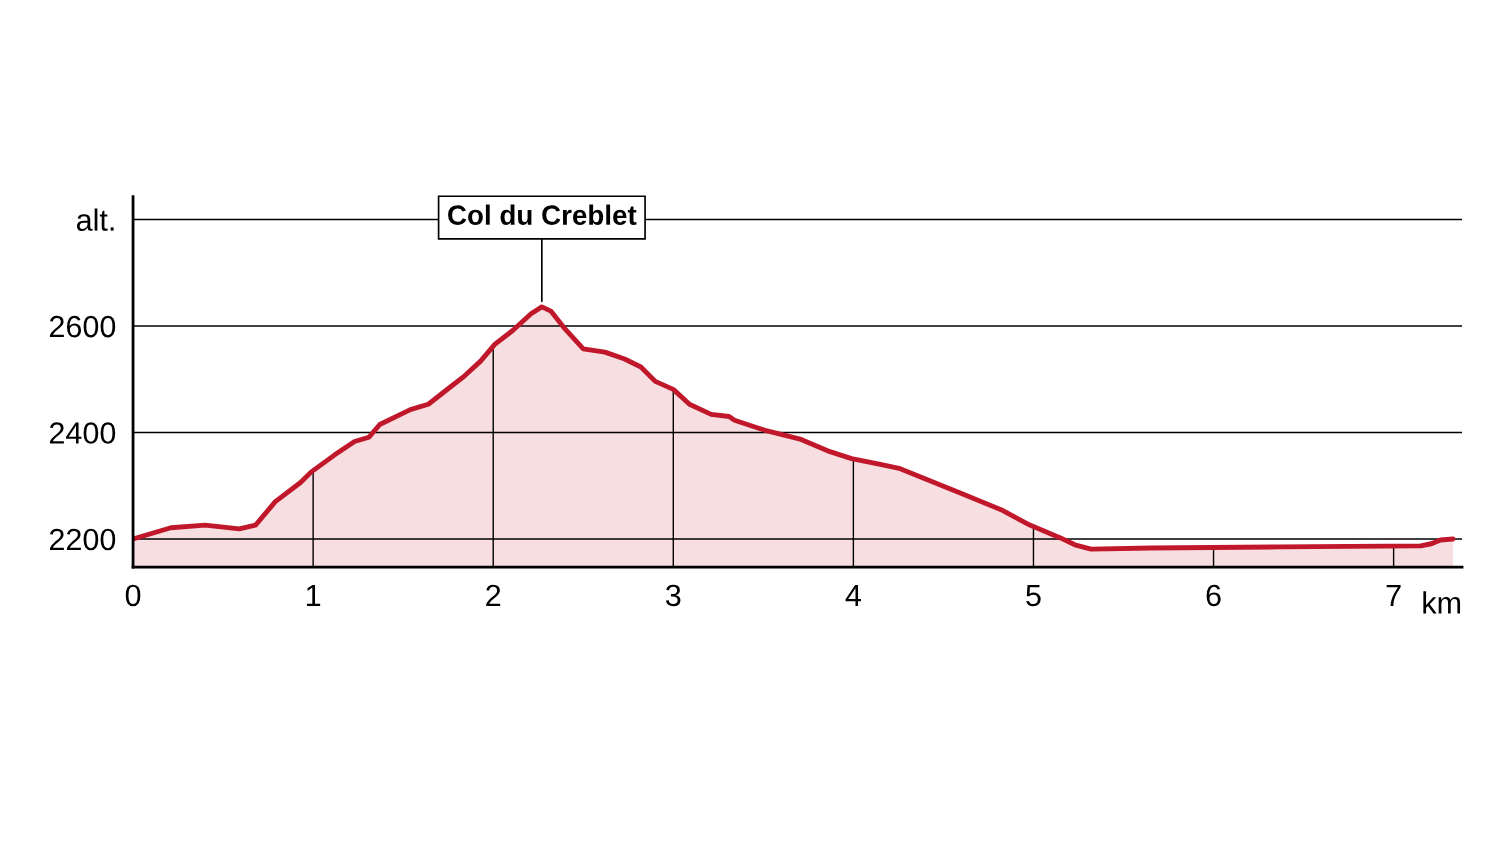 The image size is (1500, 844). What do you see at coordinates (542, 214) in the screenshot?
I see `annotation: Col du Creblet` at bounding box center [542, 214].